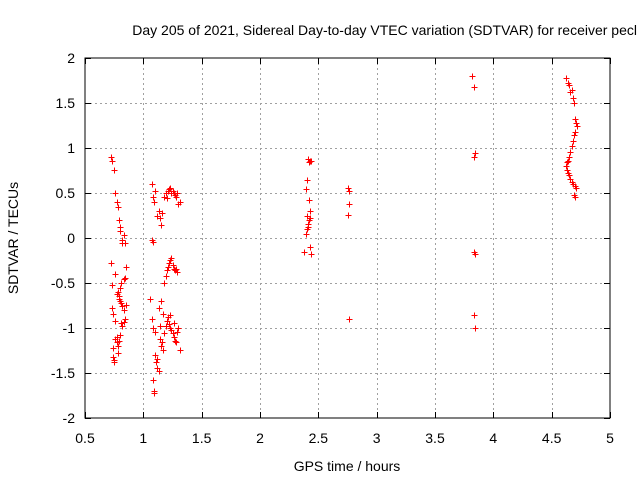 The image size is (640, 480). I want to click on x-tick-label: 0.5, so click(85, 438).